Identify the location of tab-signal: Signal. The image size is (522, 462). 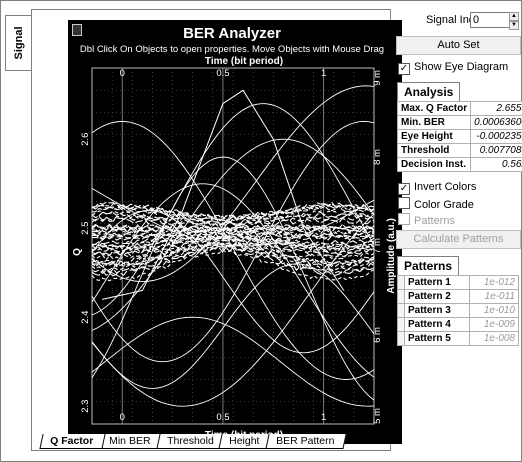
(18, 43).